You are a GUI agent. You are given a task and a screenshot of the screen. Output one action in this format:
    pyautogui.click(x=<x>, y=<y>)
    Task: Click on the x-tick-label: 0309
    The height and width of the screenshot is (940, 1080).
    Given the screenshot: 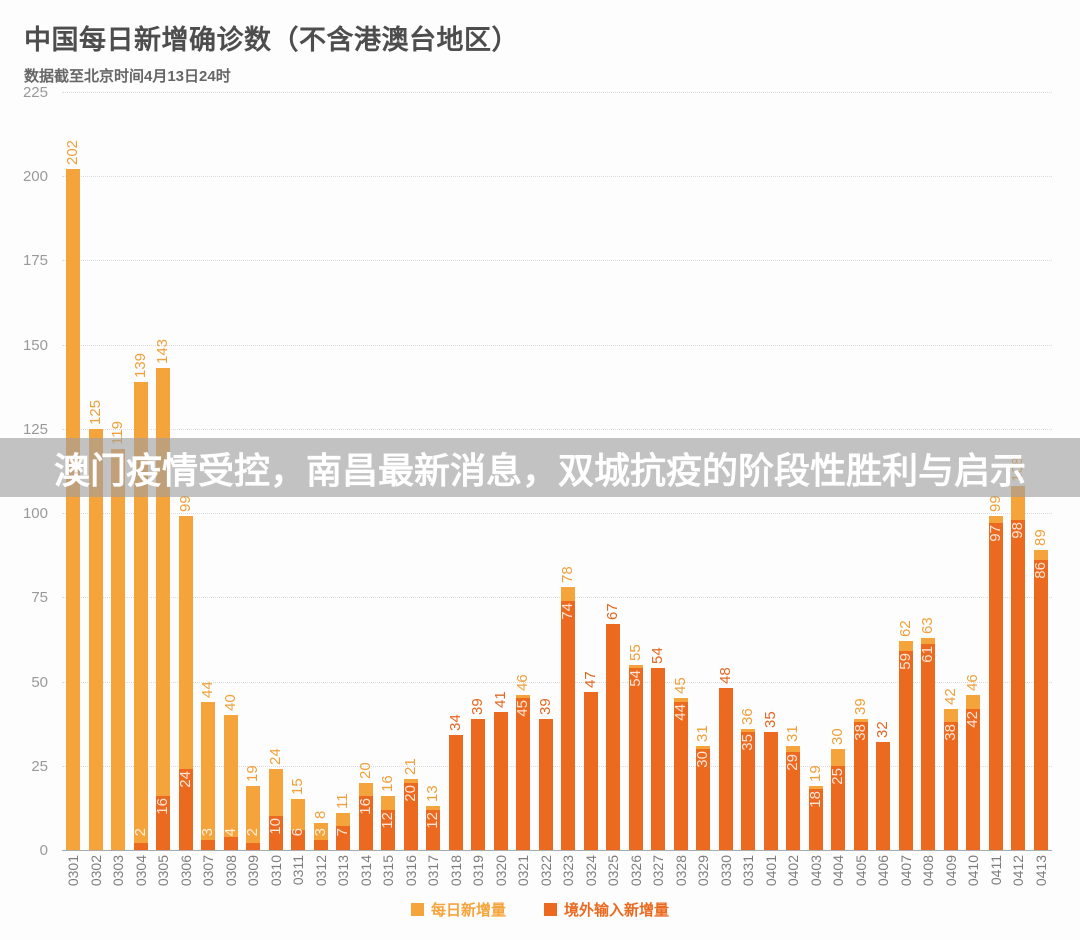 What is the action you would take?
    pyautogui.click(x=253, y=871)
    